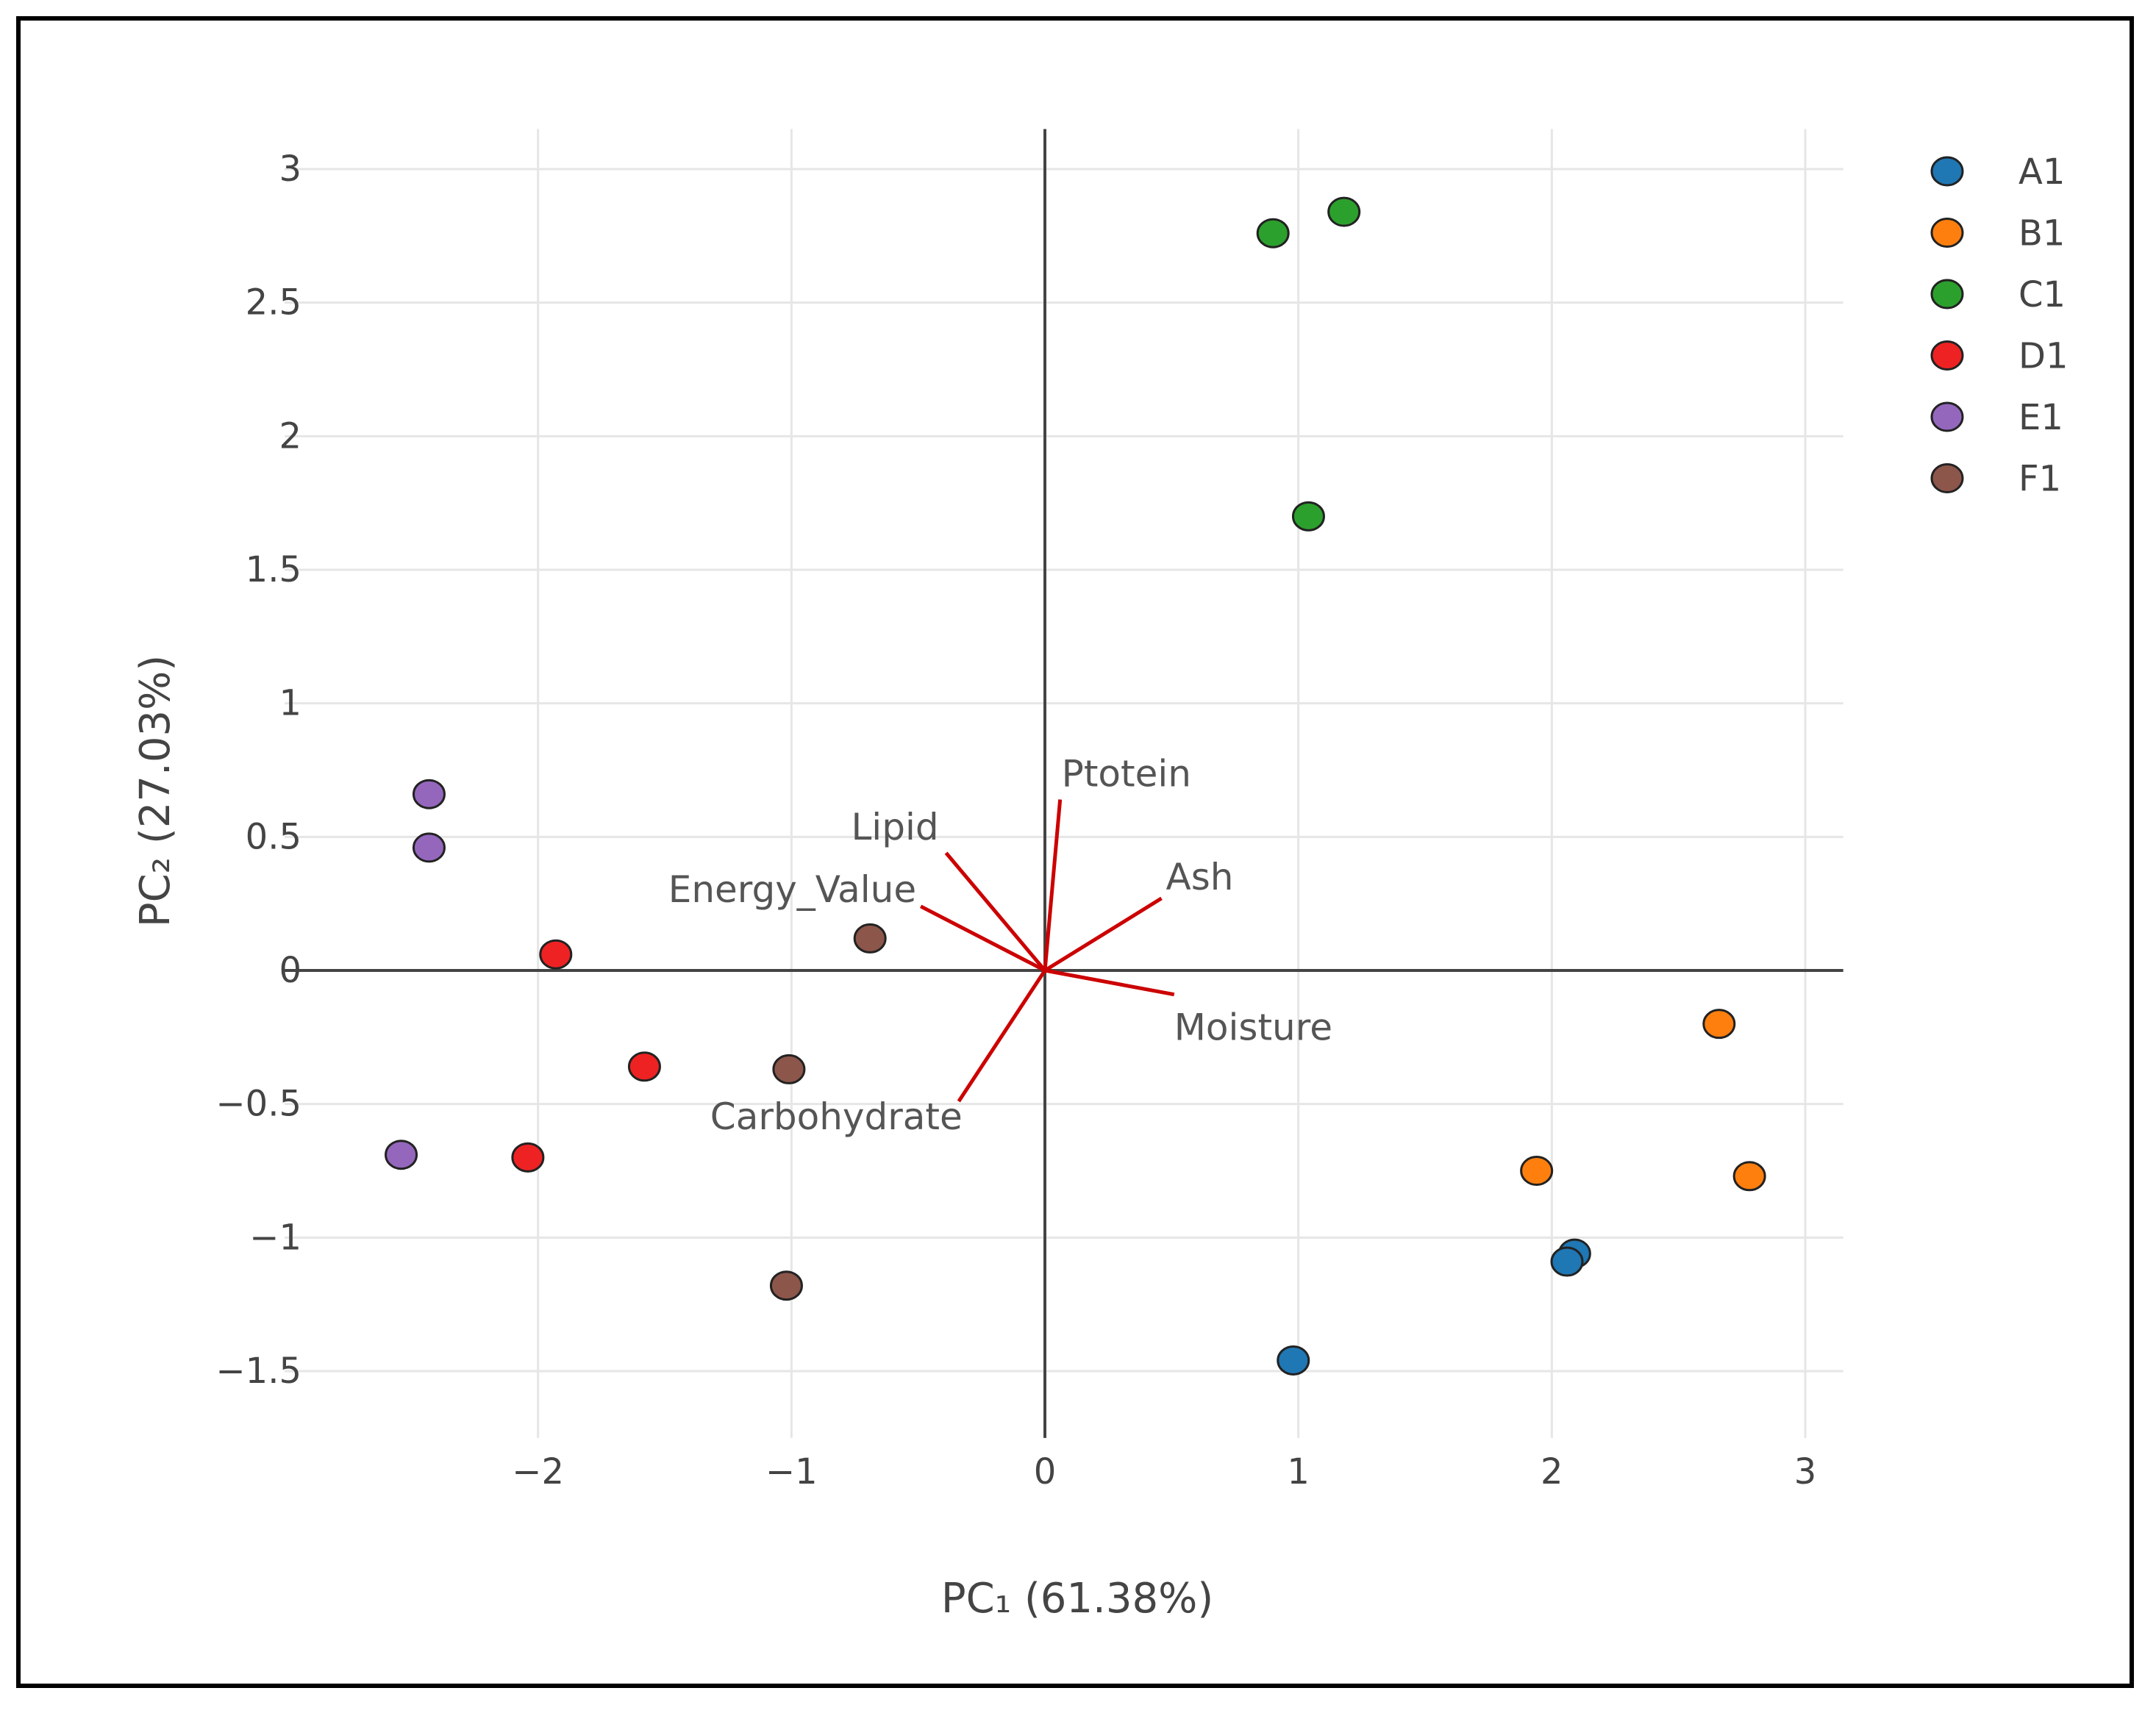 This screenshot has height=1713, width=2156. I want to click on legend-marker-d1, so click(1947, 356).